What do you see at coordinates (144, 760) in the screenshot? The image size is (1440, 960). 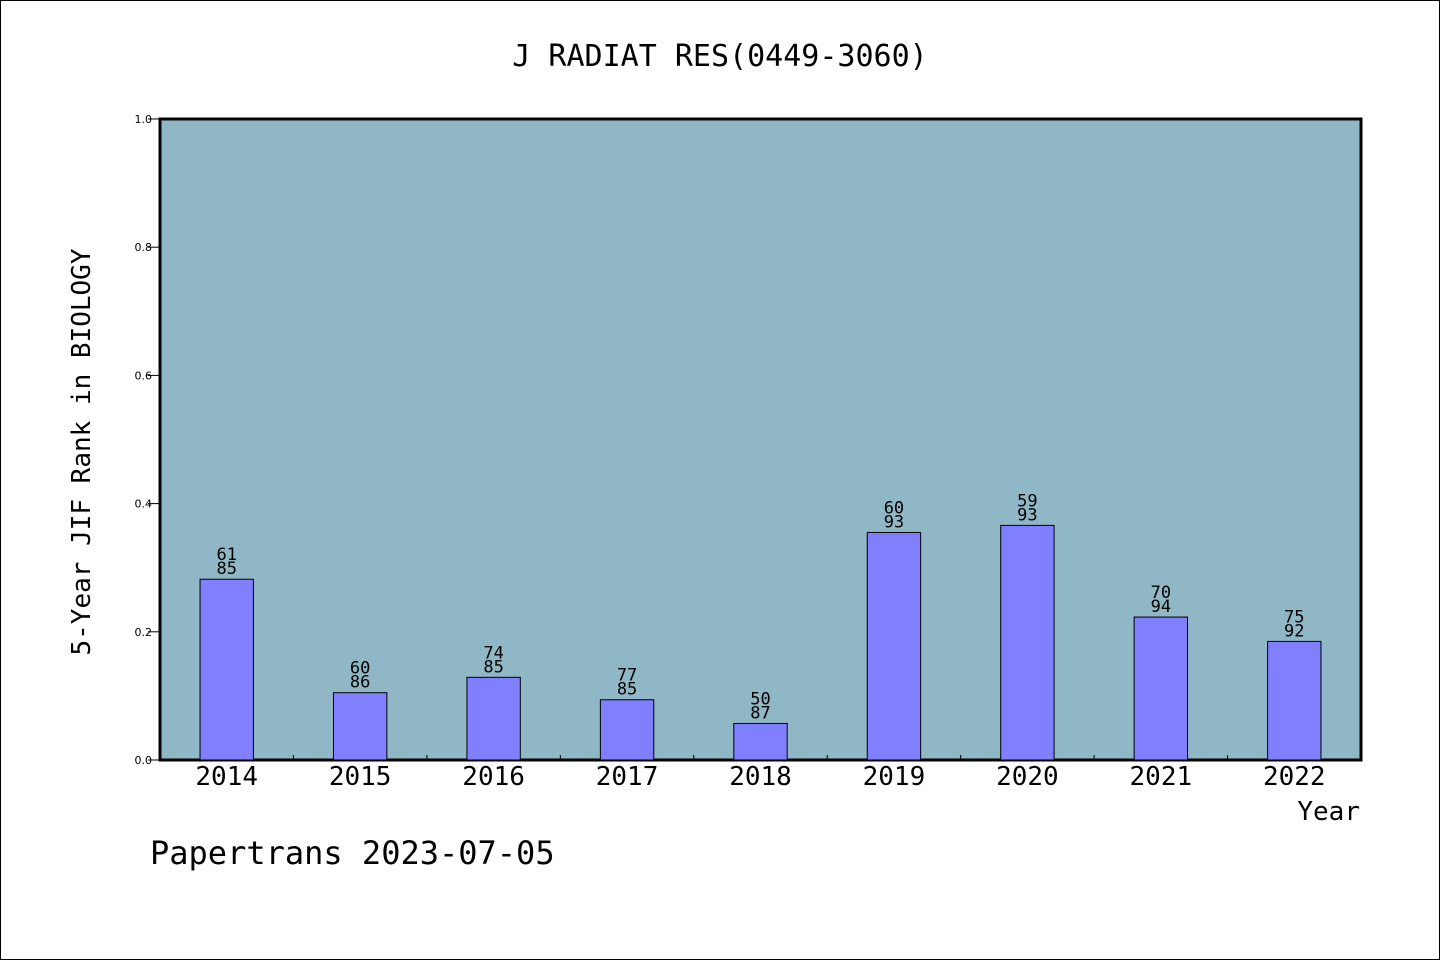 I see `y-tick-label: 0.0` at bounding box center [144, 760].